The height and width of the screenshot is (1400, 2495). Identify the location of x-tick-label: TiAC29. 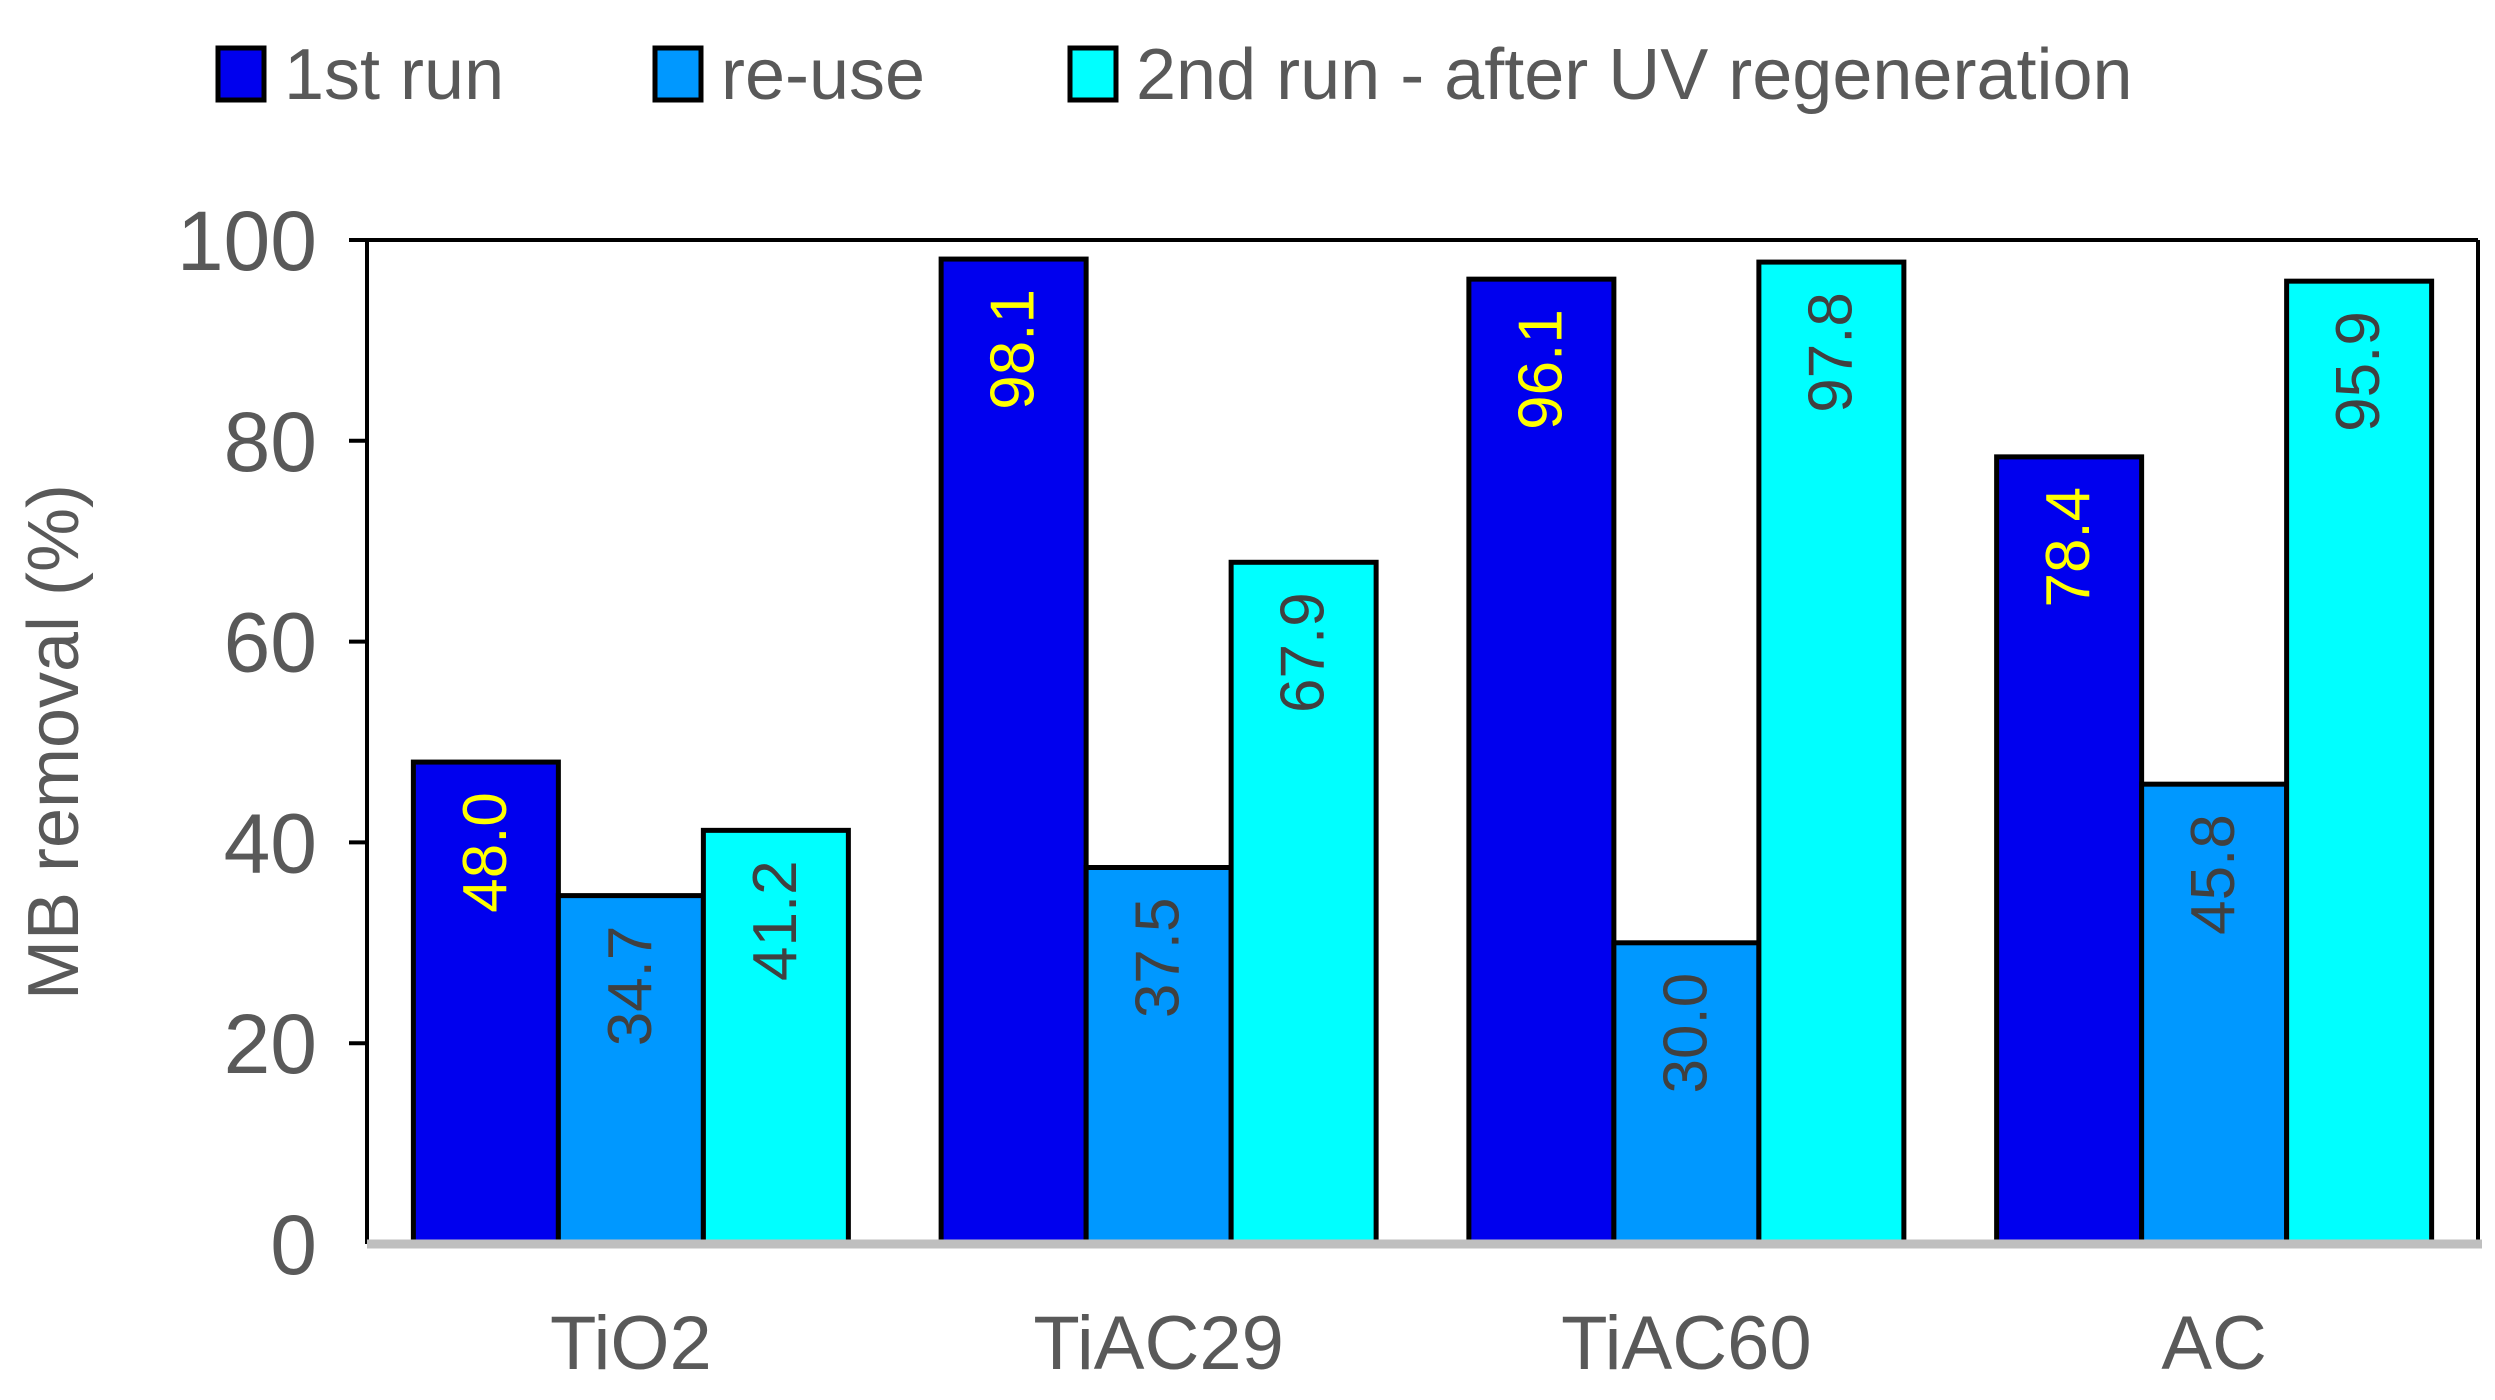
(1158, 1343).